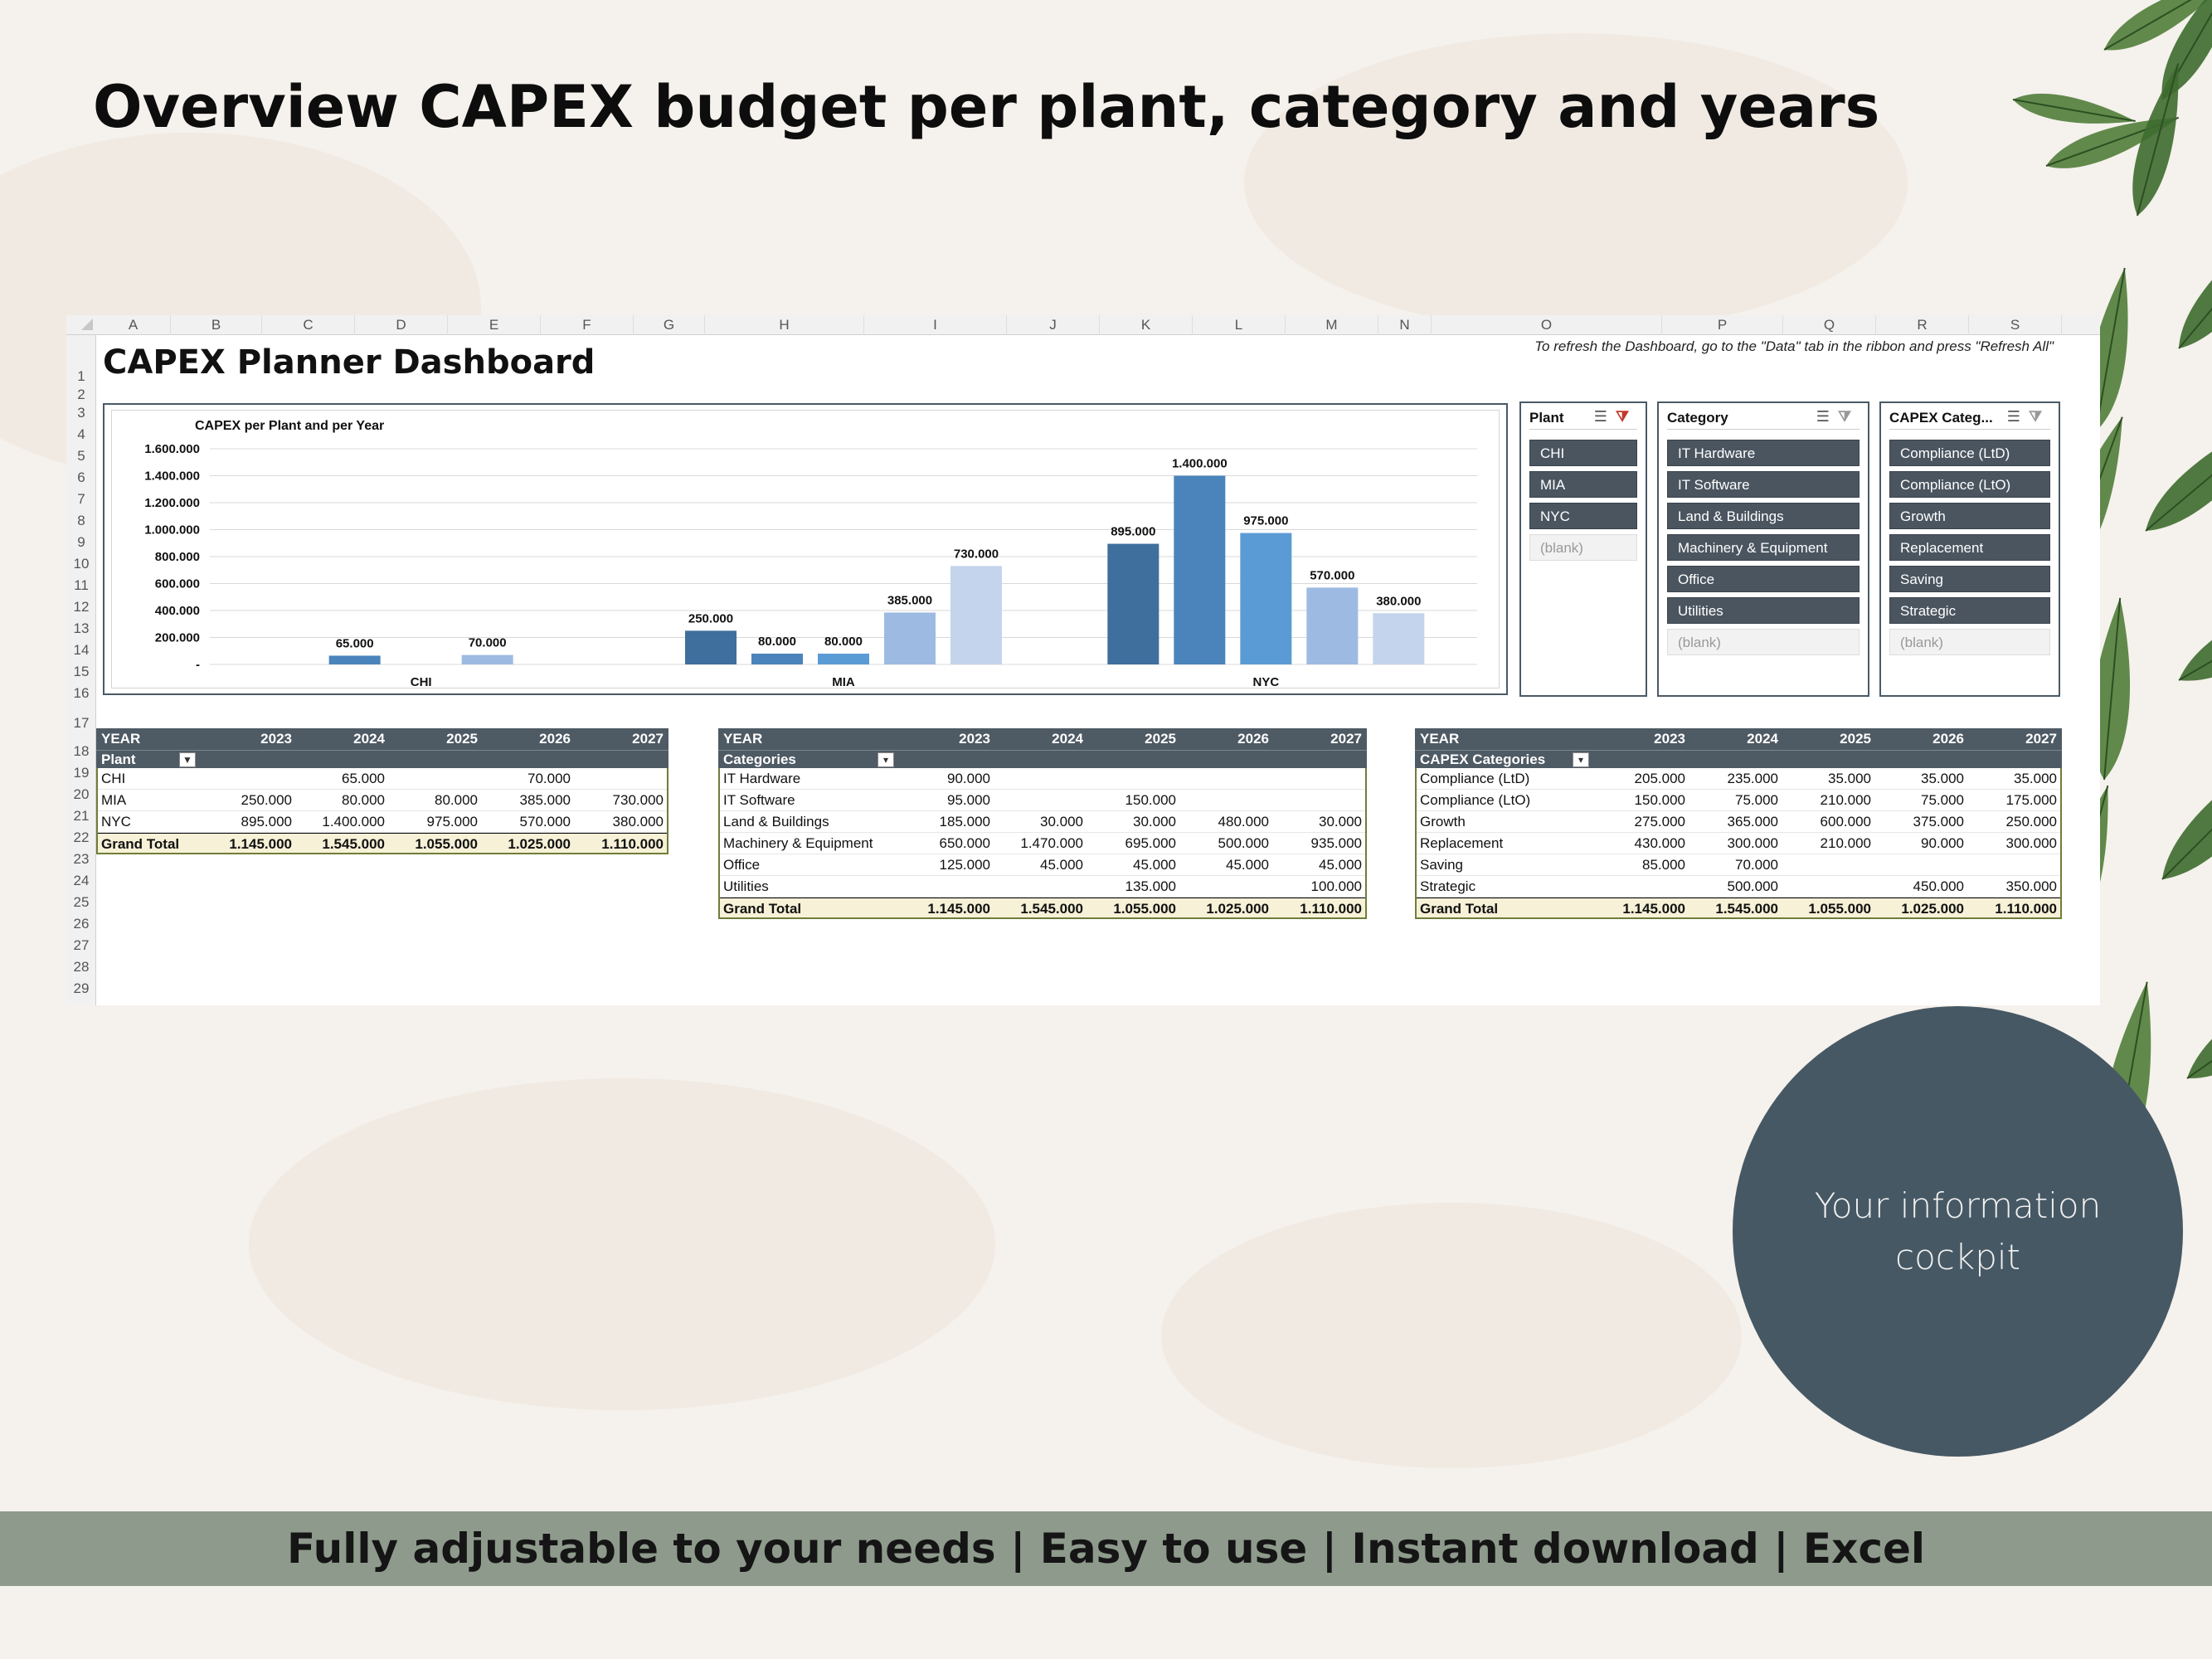  I want to click on pivot-data-row: CHI 65.000 70.000, so click(382, 779).